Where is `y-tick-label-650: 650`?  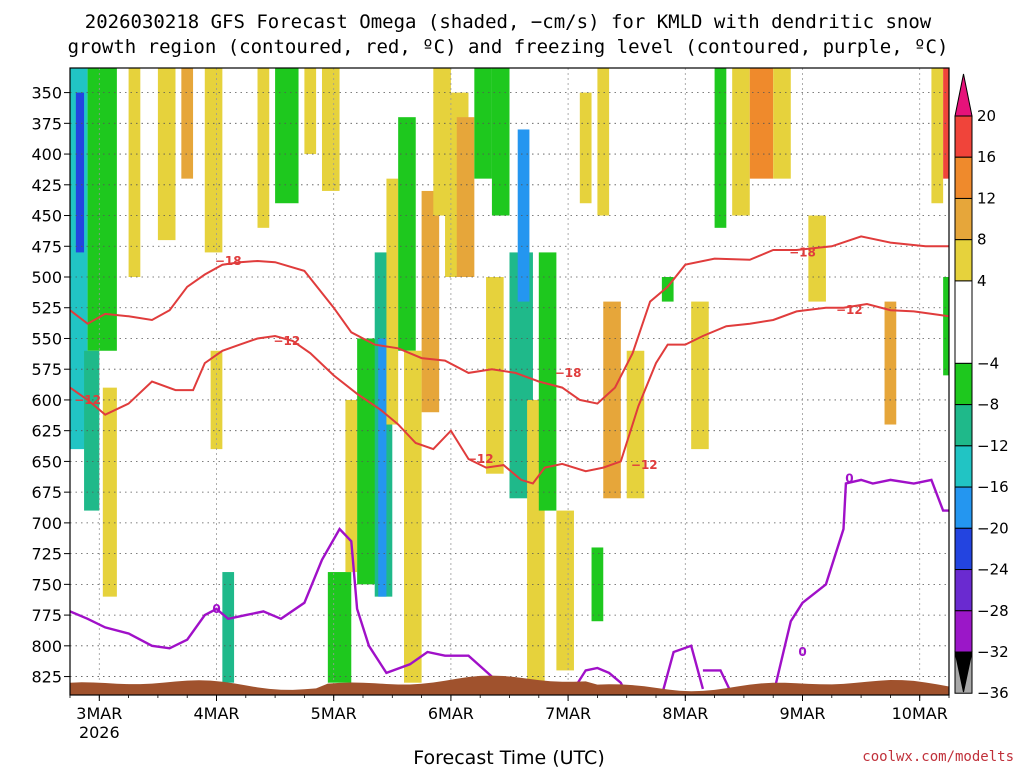 y-tick-label-650: 650 is located at coordinates (46, 461).